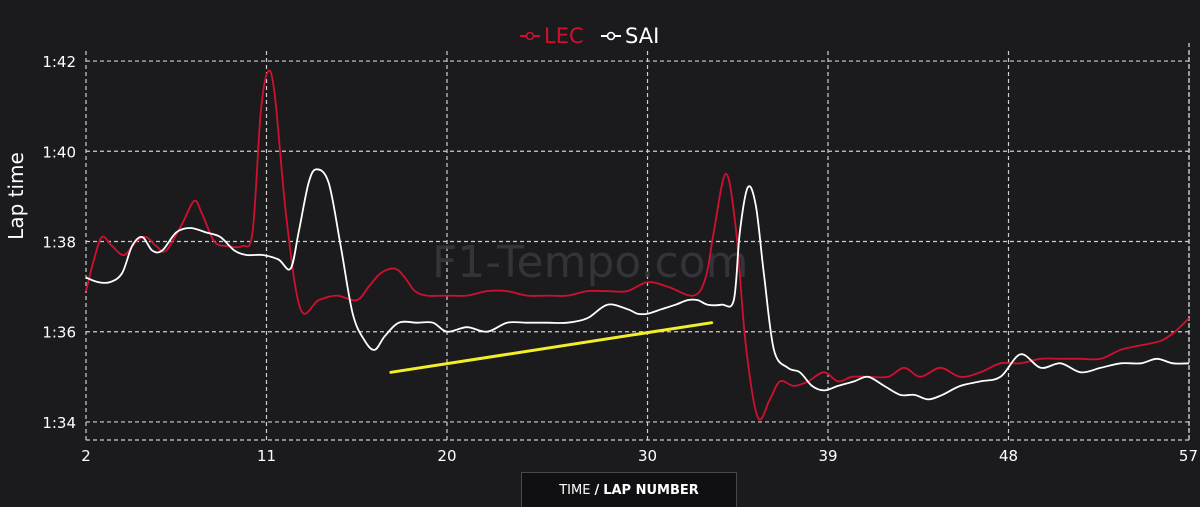 Image resolution: width=1200 pixels, height=507 pixels. Describe the element at coordinates (266, 456) in the screenshot. I see `x-tick-label: 11` at that location.